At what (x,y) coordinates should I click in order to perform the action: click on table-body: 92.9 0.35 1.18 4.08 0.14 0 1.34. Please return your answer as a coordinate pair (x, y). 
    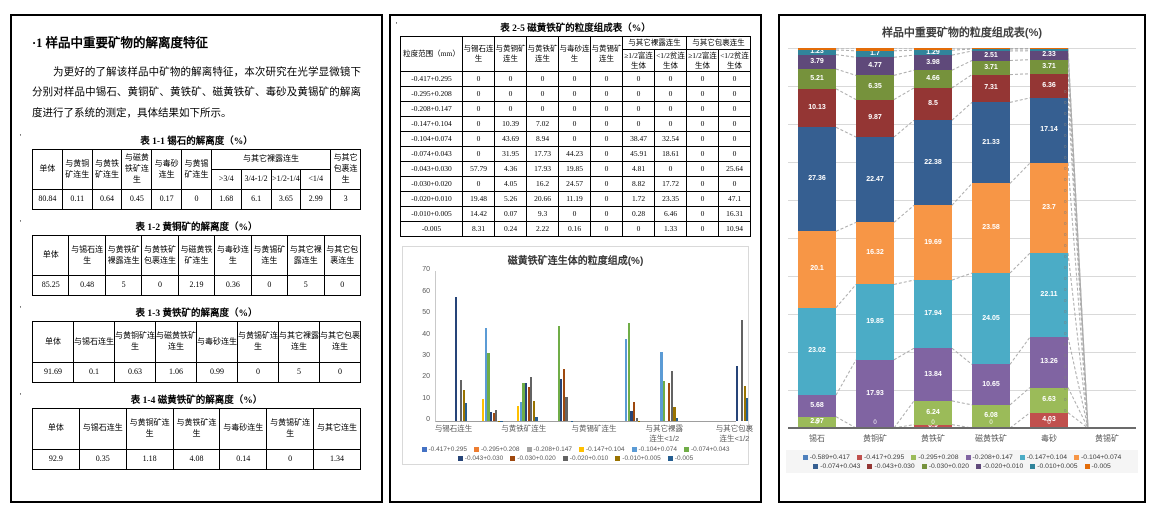
    Looking at the image, I should click on (196, 459).